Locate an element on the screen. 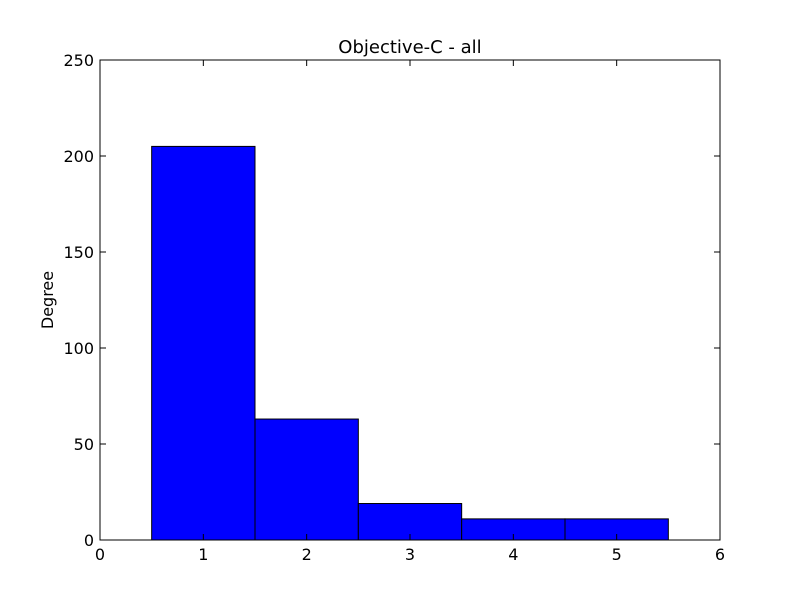 Image resolution: width=800 pixels, height=600 pixels. y-tick-label: 150 is located at coordinates (78, 252).